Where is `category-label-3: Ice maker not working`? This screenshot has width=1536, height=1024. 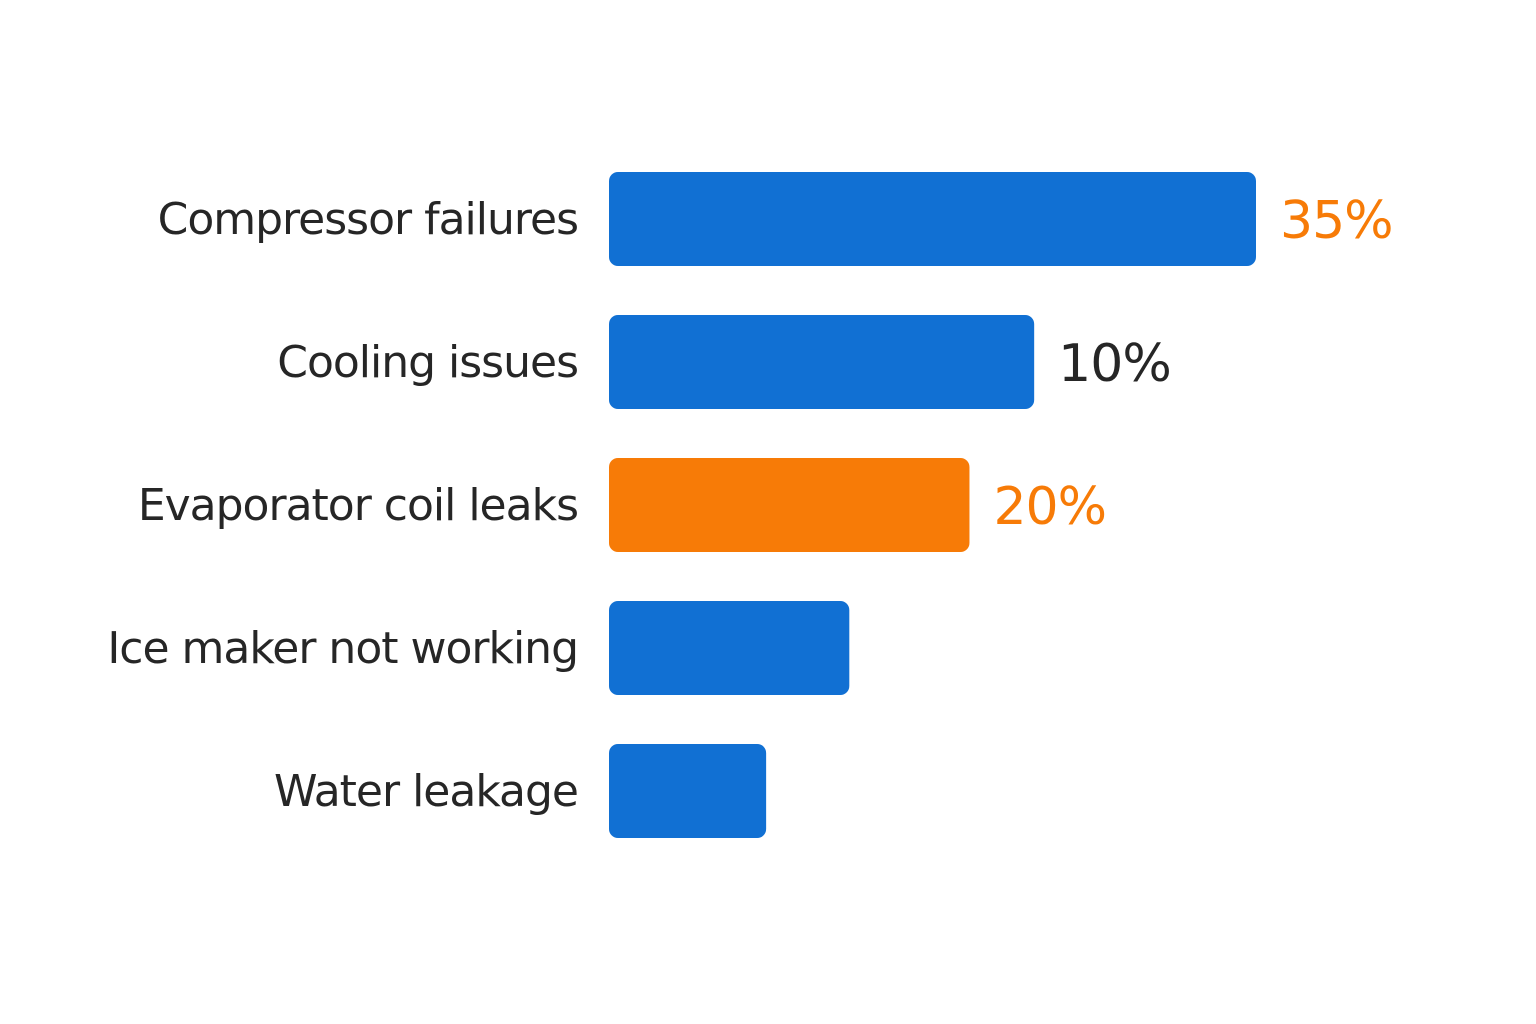 category-label-3: Ice maker not working is located at coordinates (342, 648).